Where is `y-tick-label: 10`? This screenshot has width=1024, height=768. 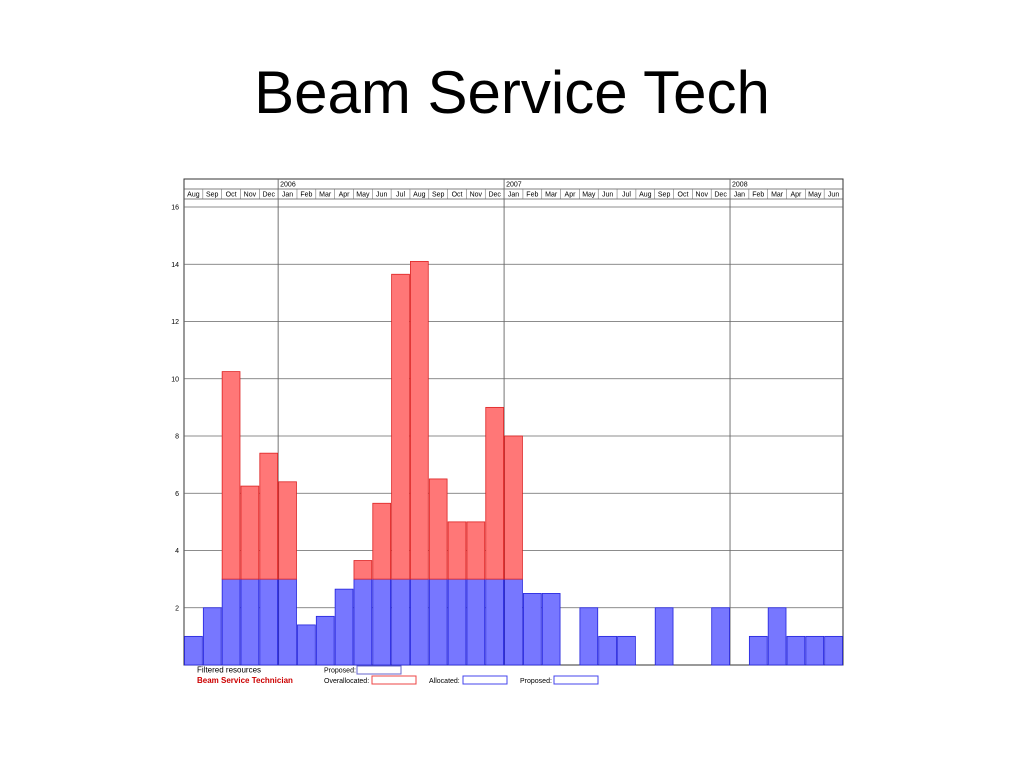
y-tick-label: 10 is located at coordinates (175, 379).